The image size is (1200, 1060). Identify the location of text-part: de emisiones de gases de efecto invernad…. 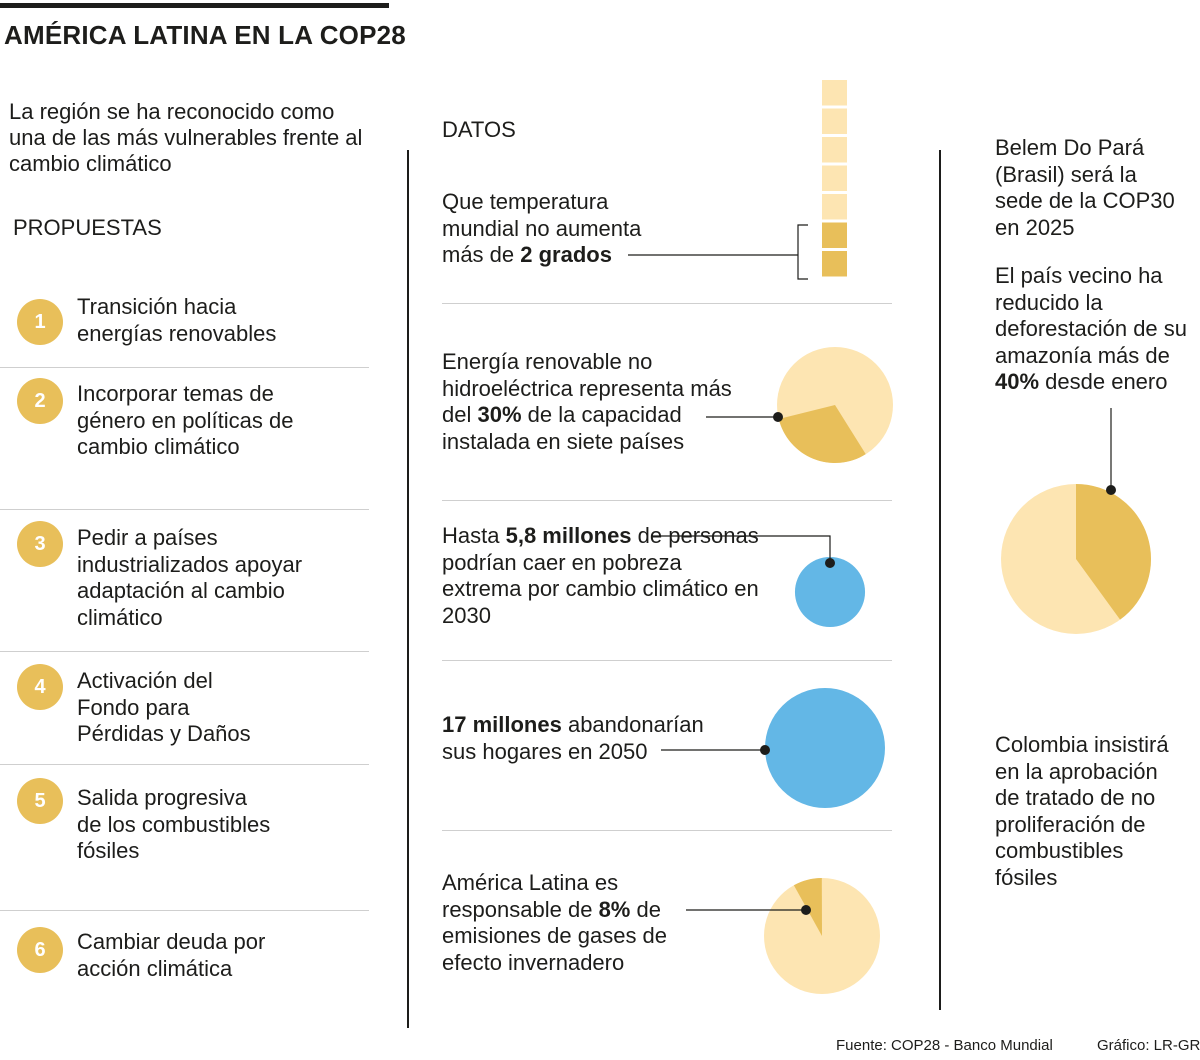
(555, 935).